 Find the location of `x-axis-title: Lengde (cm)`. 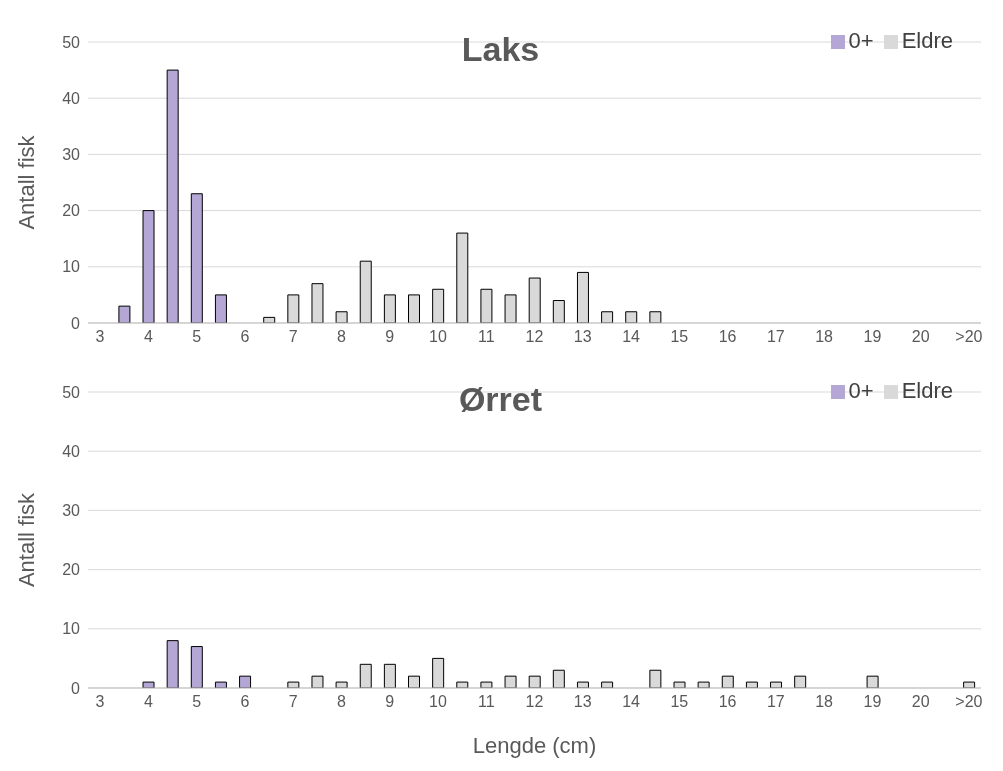

x-axis-title: Lengde (cm) is located at coordinates (534, 745).